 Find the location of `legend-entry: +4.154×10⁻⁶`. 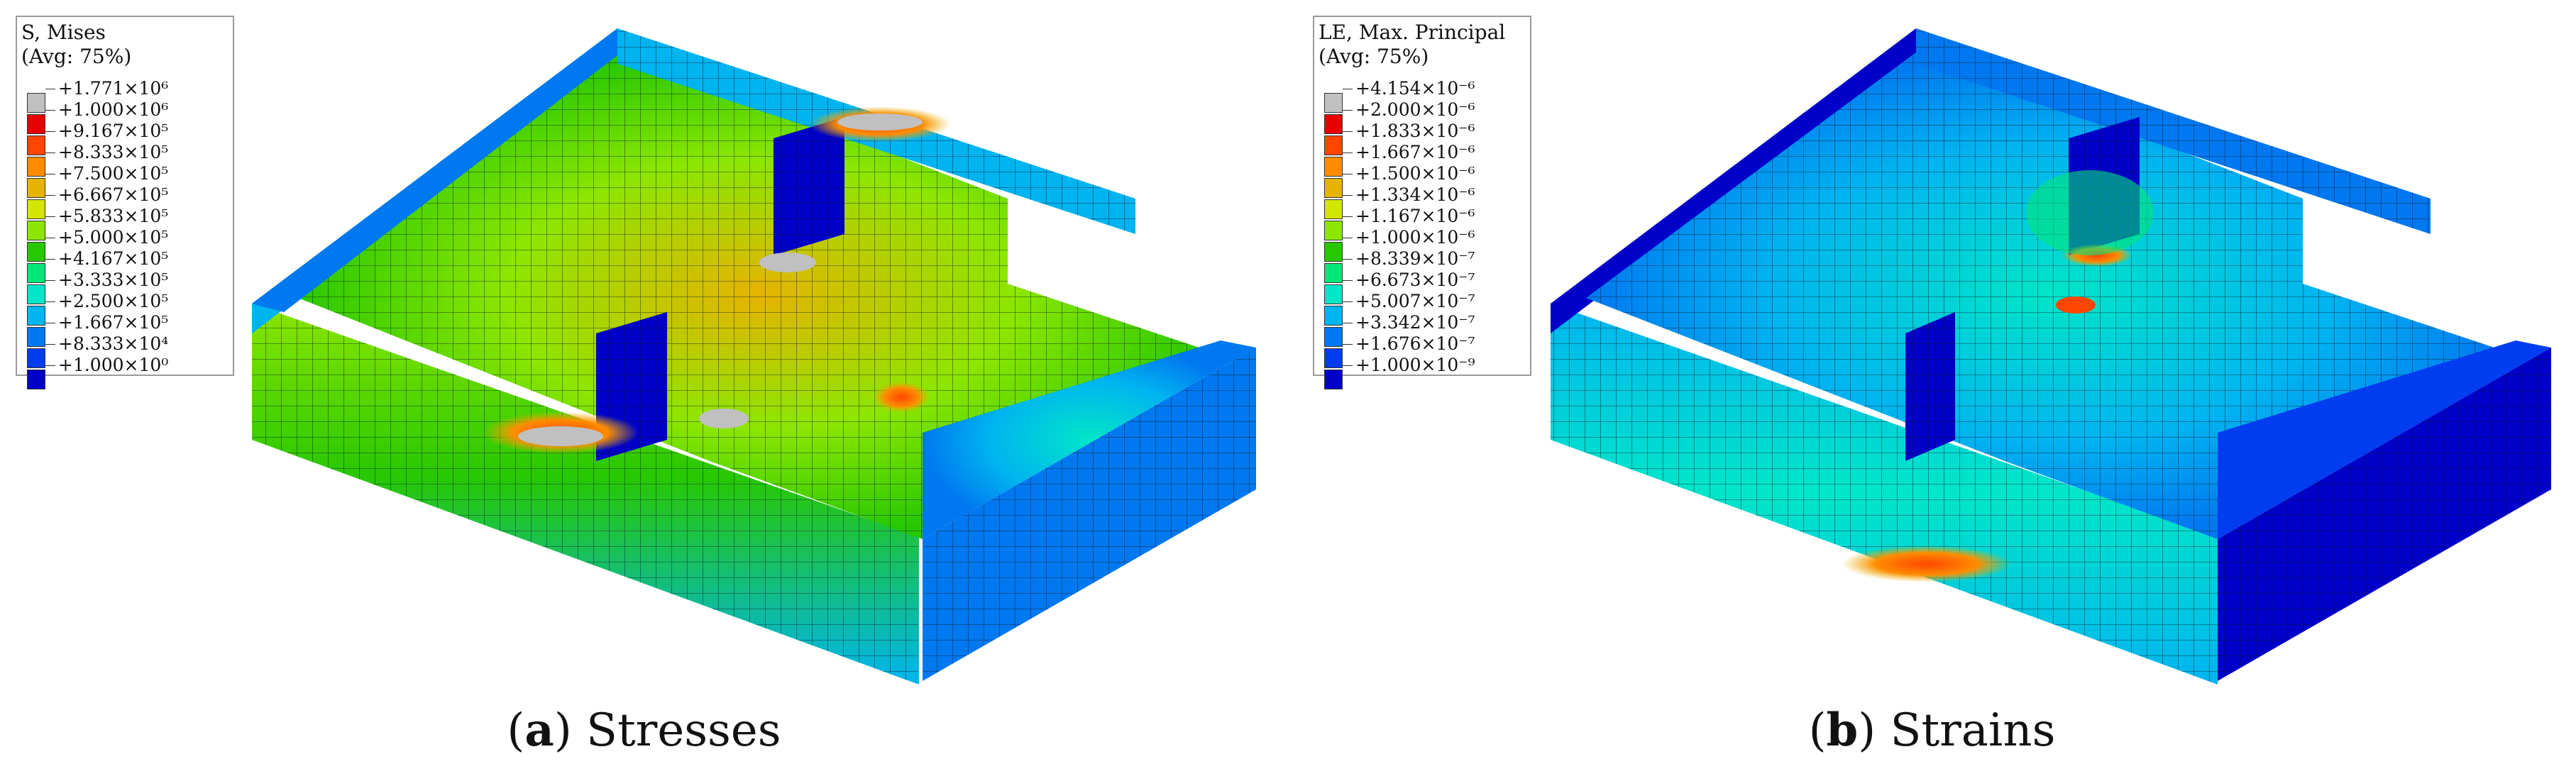

legend-entry: +4.154×10⁻⁶ is located at coordinates (1423, 95).